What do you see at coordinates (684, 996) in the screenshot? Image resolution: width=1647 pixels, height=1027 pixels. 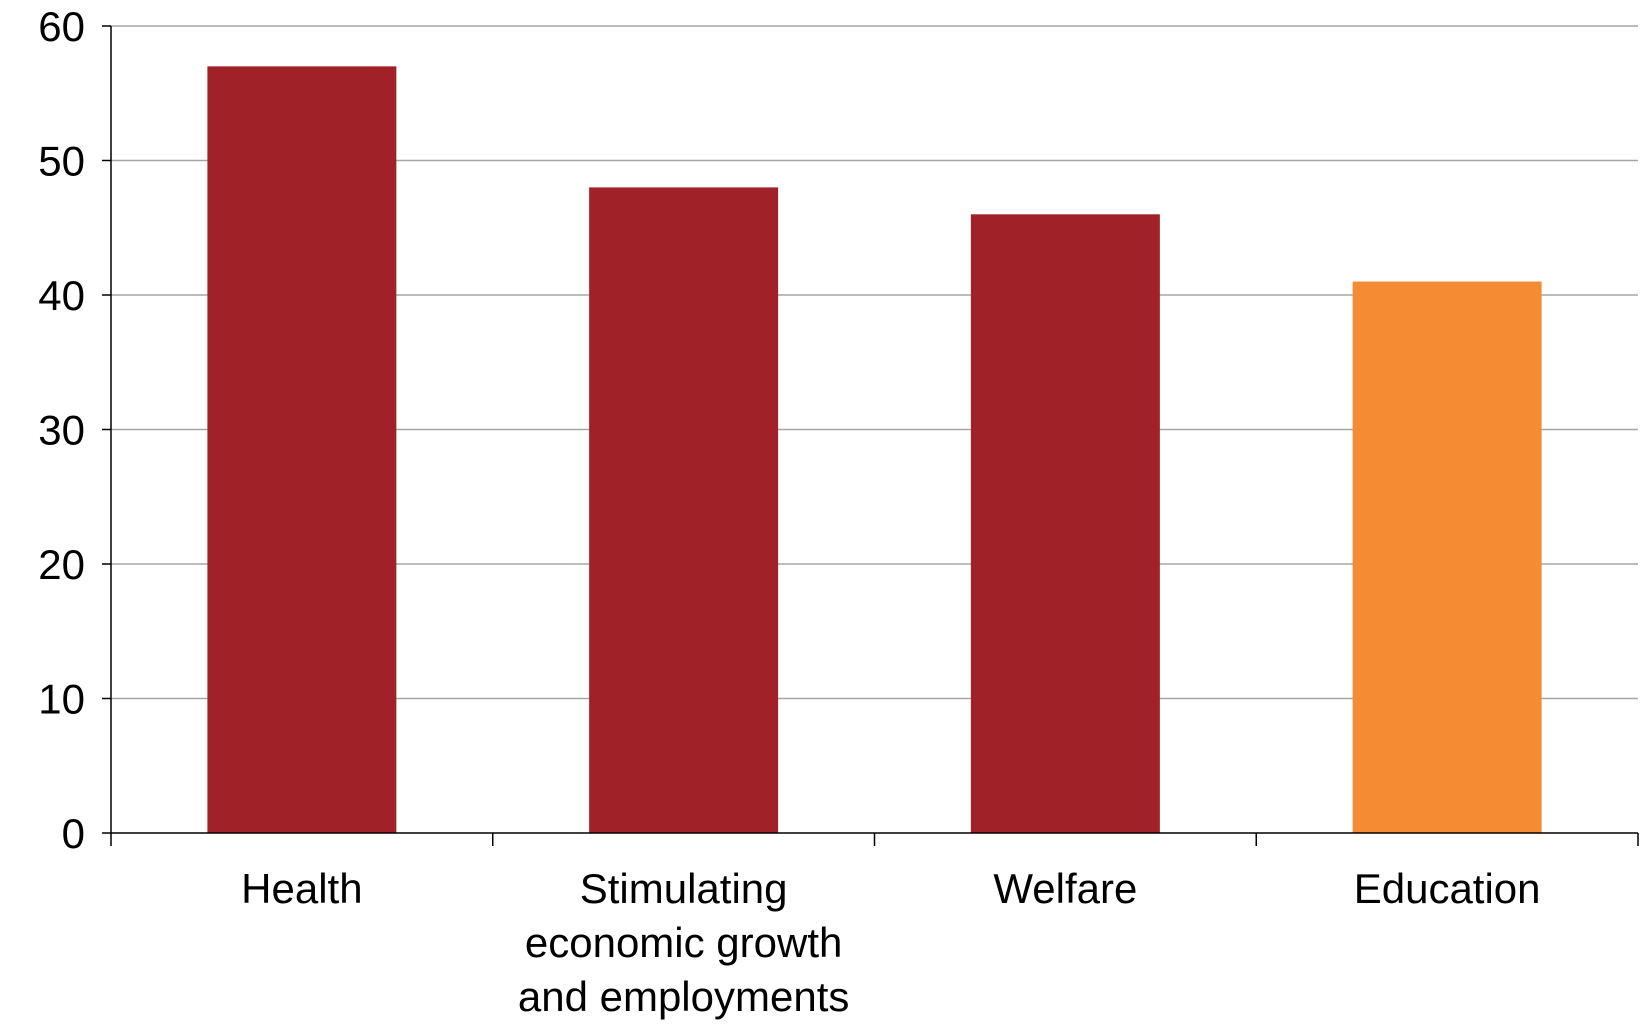 I see `x-tick-label-line: and employments` at bounding box center [684, 996].